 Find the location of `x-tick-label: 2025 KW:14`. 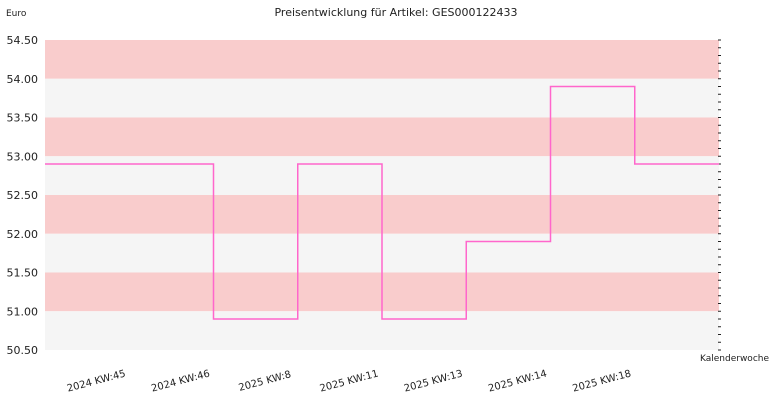

x-tick-label: 2025 KW:14 is located at coordinates (517, 381).